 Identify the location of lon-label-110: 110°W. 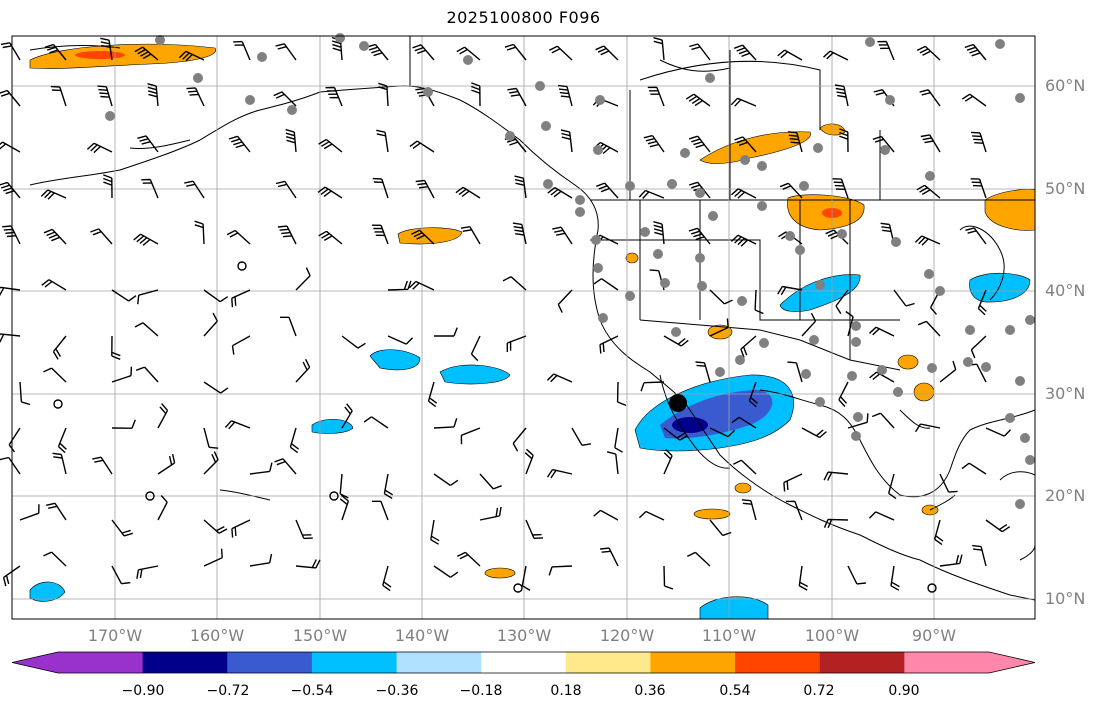
(729, 635).